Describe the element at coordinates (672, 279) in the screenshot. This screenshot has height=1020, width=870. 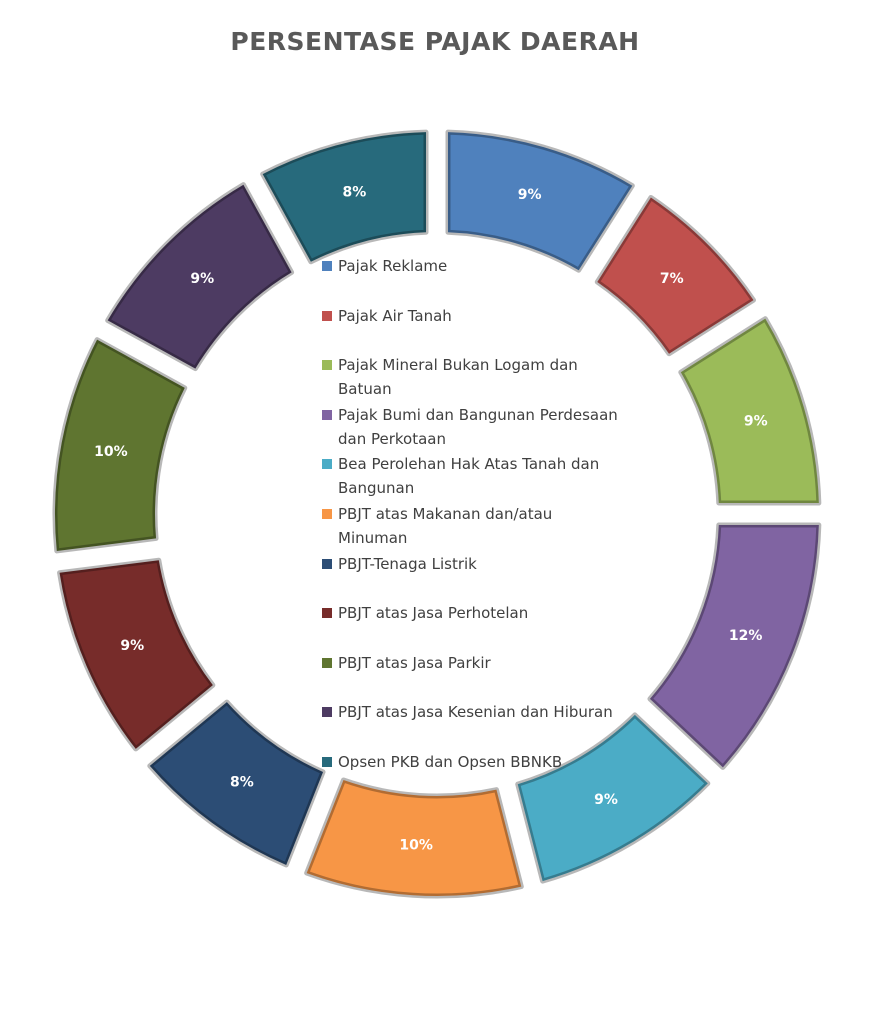
I see `segment-label: 7%` at that location.